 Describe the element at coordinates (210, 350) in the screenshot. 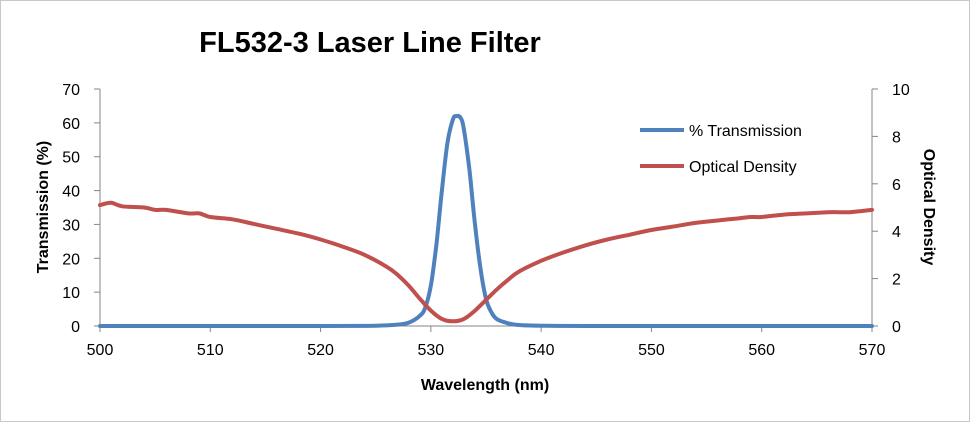

I see `x-tick-label: 510` at that location.